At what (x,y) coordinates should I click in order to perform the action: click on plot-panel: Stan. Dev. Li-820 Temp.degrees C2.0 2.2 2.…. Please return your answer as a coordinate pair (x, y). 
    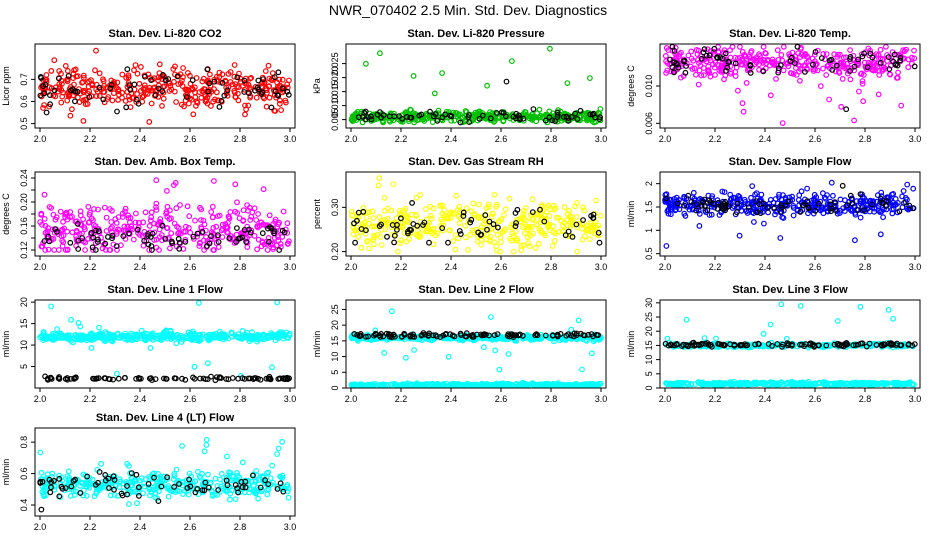
    Looking at the image, I should click on (773, 86).